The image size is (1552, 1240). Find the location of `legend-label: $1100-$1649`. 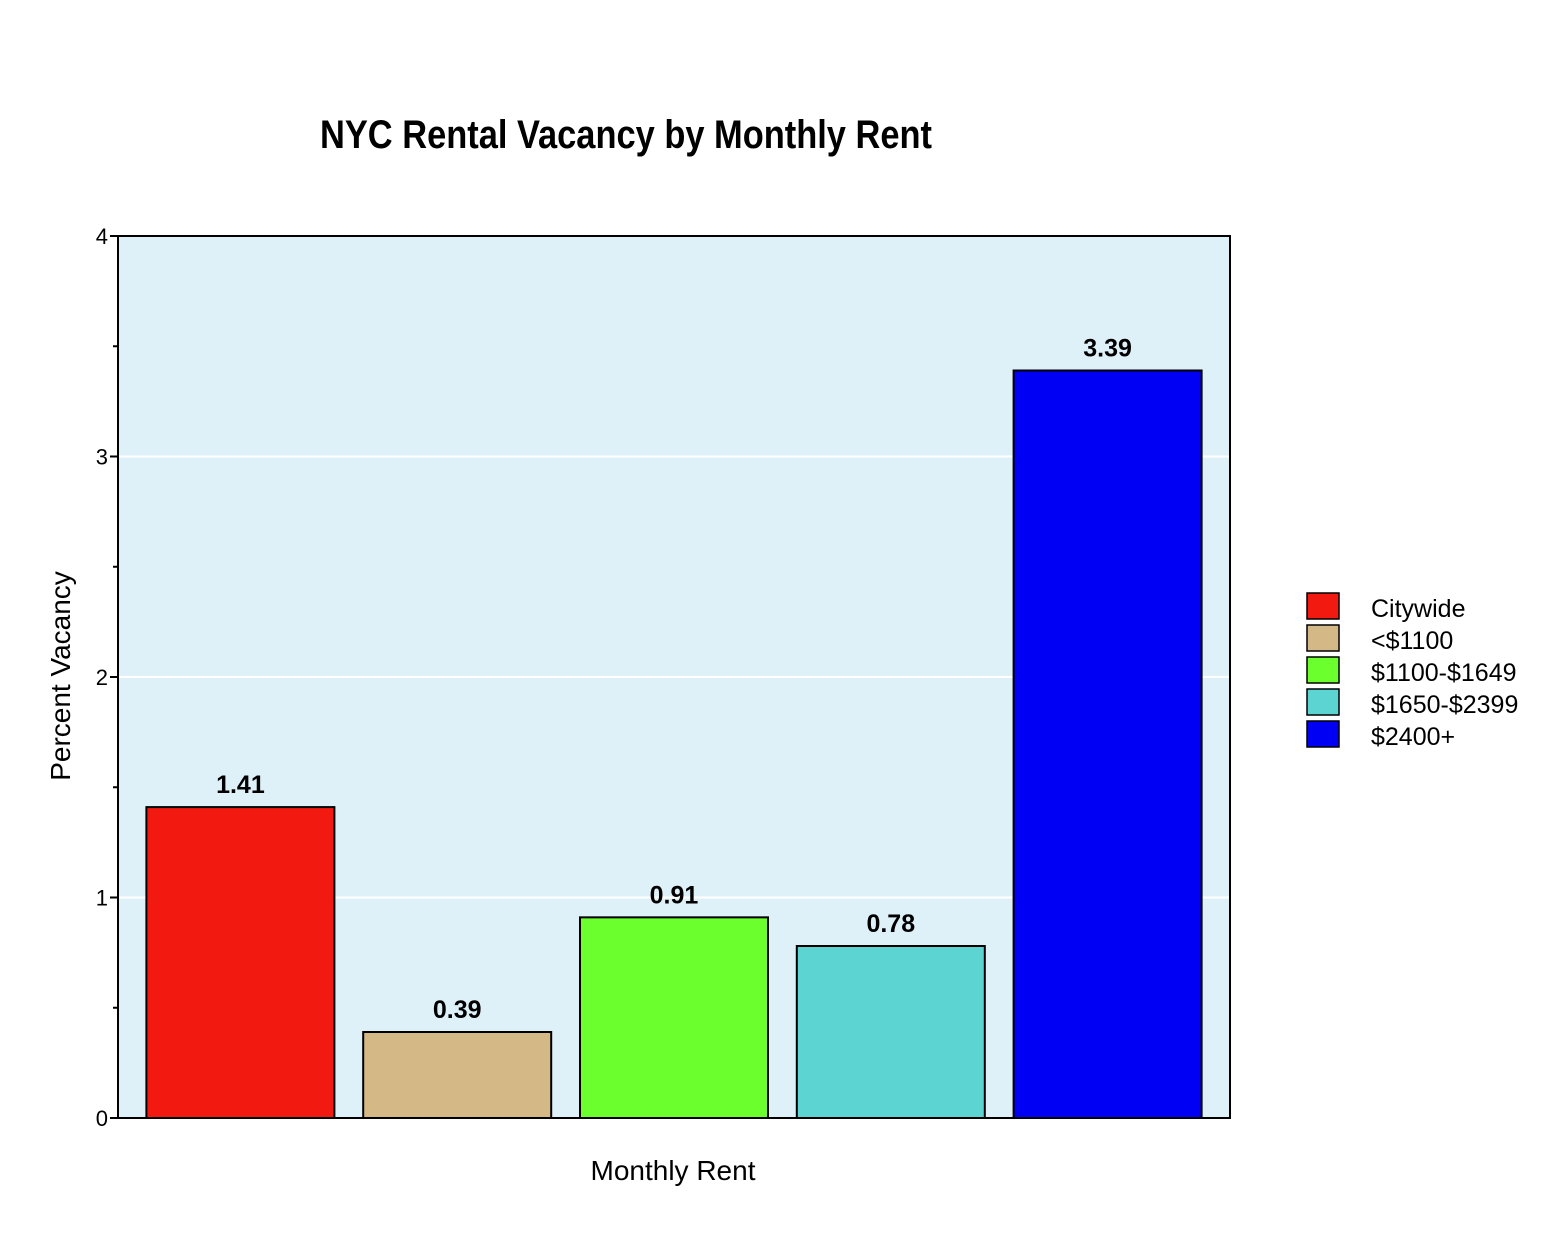

legend-label: $1100-$1649 is located at coordinates (1444, 673).